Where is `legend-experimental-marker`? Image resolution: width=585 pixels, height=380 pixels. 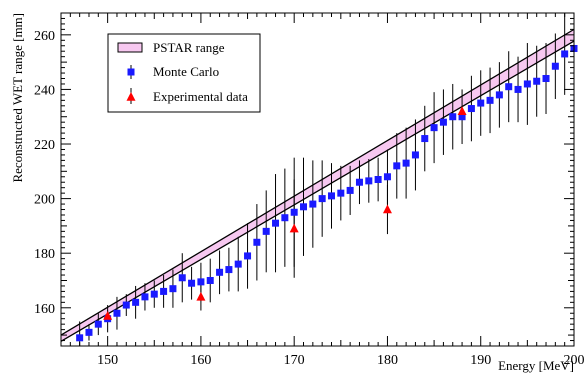
legend-experimental-marker is located at coordinates (131, 96).